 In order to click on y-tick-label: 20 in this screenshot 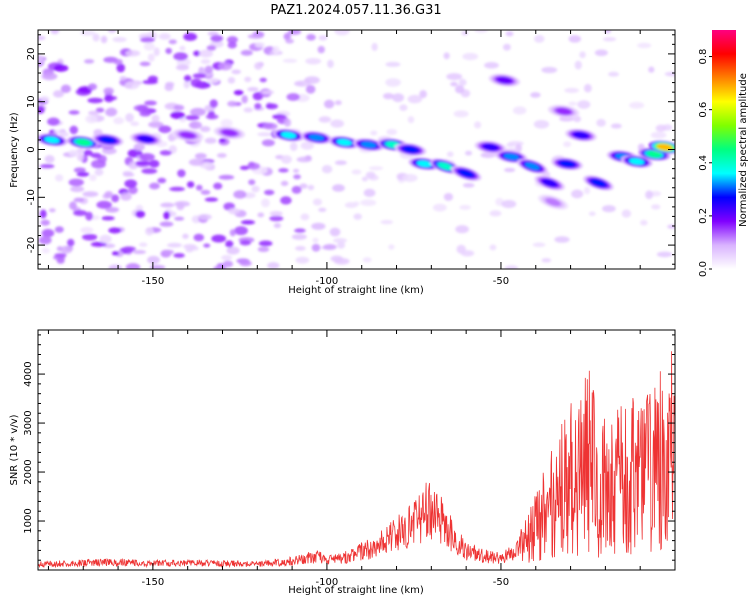, I will do `click(31, 54)`.